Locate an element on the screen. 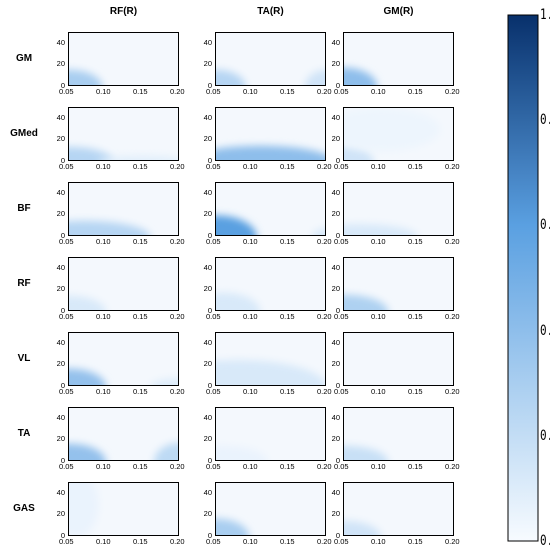  colorbar-tick-label: 0.2 is located at coordinates (545, 435).